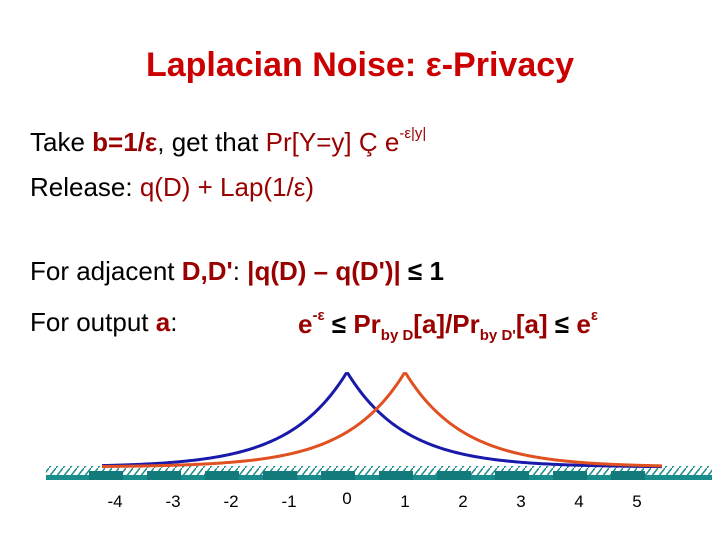 The height and width of the screenshot is (540, 720). Describe the element at coordinates (520, 501) in the screenshot. I see `tick-label: 3` at that location.